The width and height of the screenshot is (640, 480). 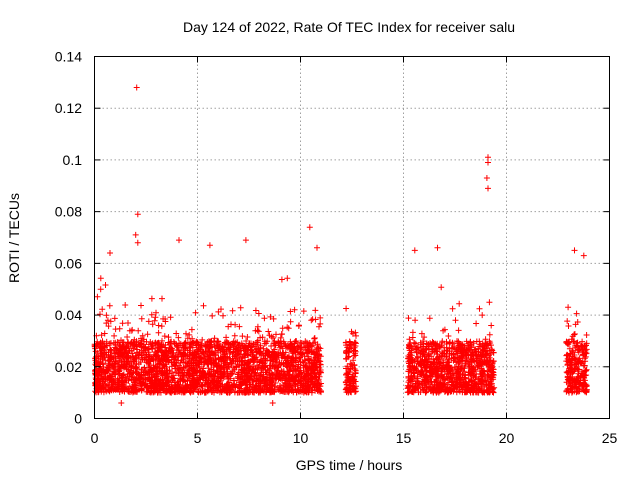 I want to click on y-tick-label: 0.1, so click(x=73, y=160).